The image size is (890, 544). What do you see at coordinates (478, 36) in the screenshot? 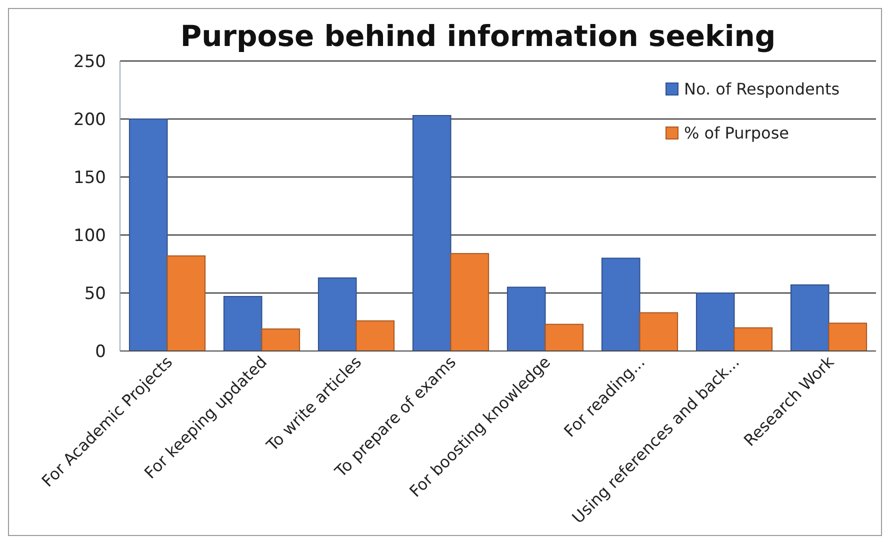
I see `chart-title: Purpose behind information seeking` at bounding box center [478, 36].